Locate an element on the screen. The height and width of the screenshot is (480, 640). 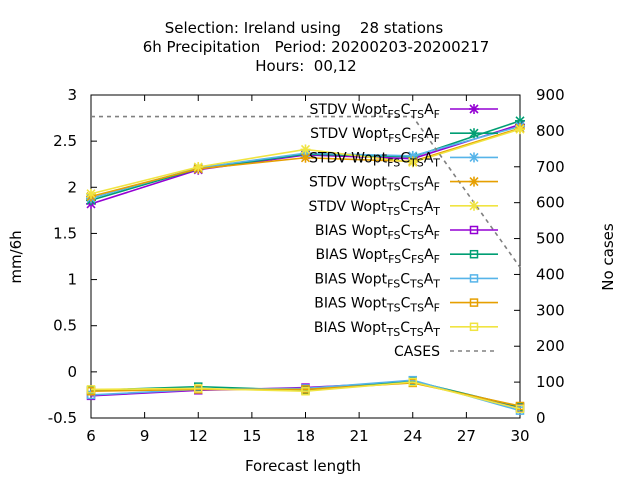
y-tick-label: -0.5 is located at coordinates (62, 418).